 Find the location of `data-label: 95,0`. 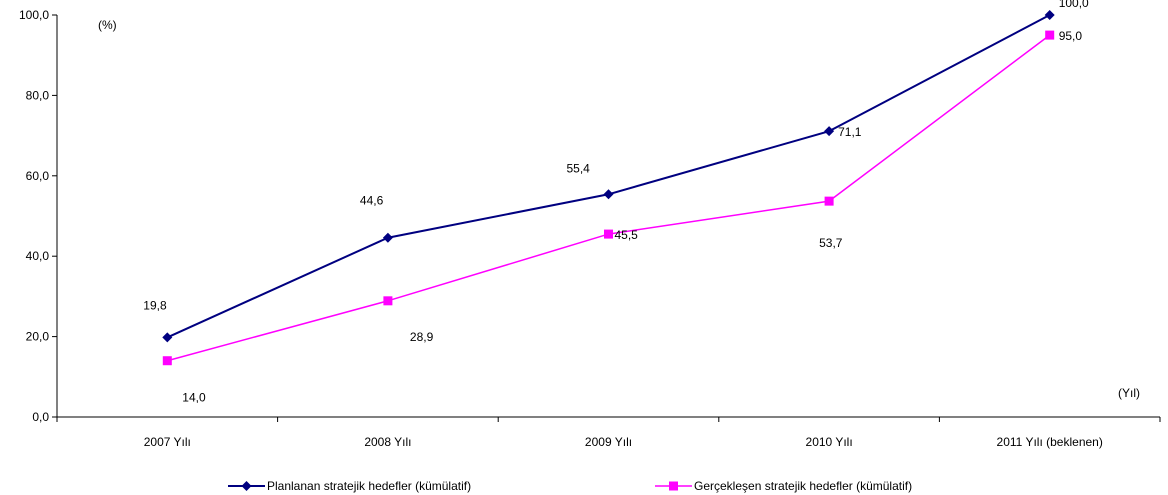

data-label: 95,0 is located at coordinates (1071, 36).